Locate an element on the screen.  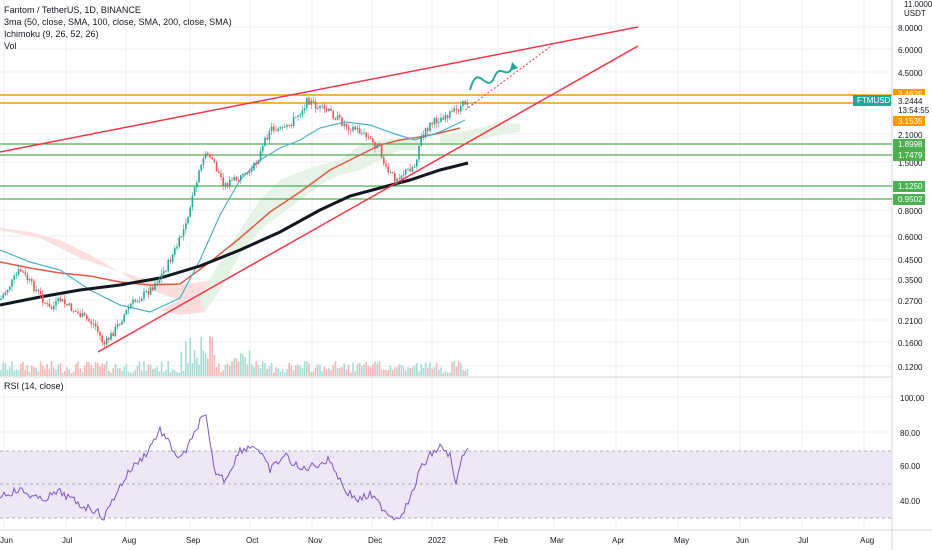
green-badge-value: 0.9502 is located at coordinates (910, 199).